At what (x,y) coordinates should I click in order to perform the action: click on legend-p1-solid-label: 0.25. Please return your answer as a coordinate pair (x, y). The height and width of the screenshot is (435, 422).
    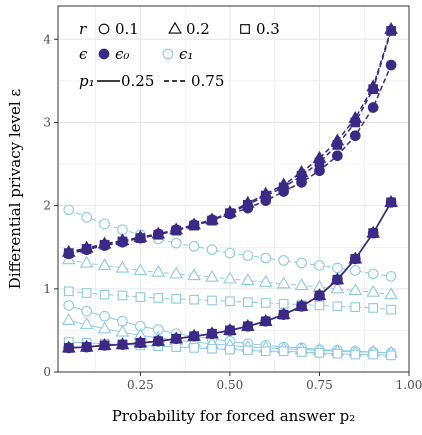
    Looking at the image, I should click on (137, 81).